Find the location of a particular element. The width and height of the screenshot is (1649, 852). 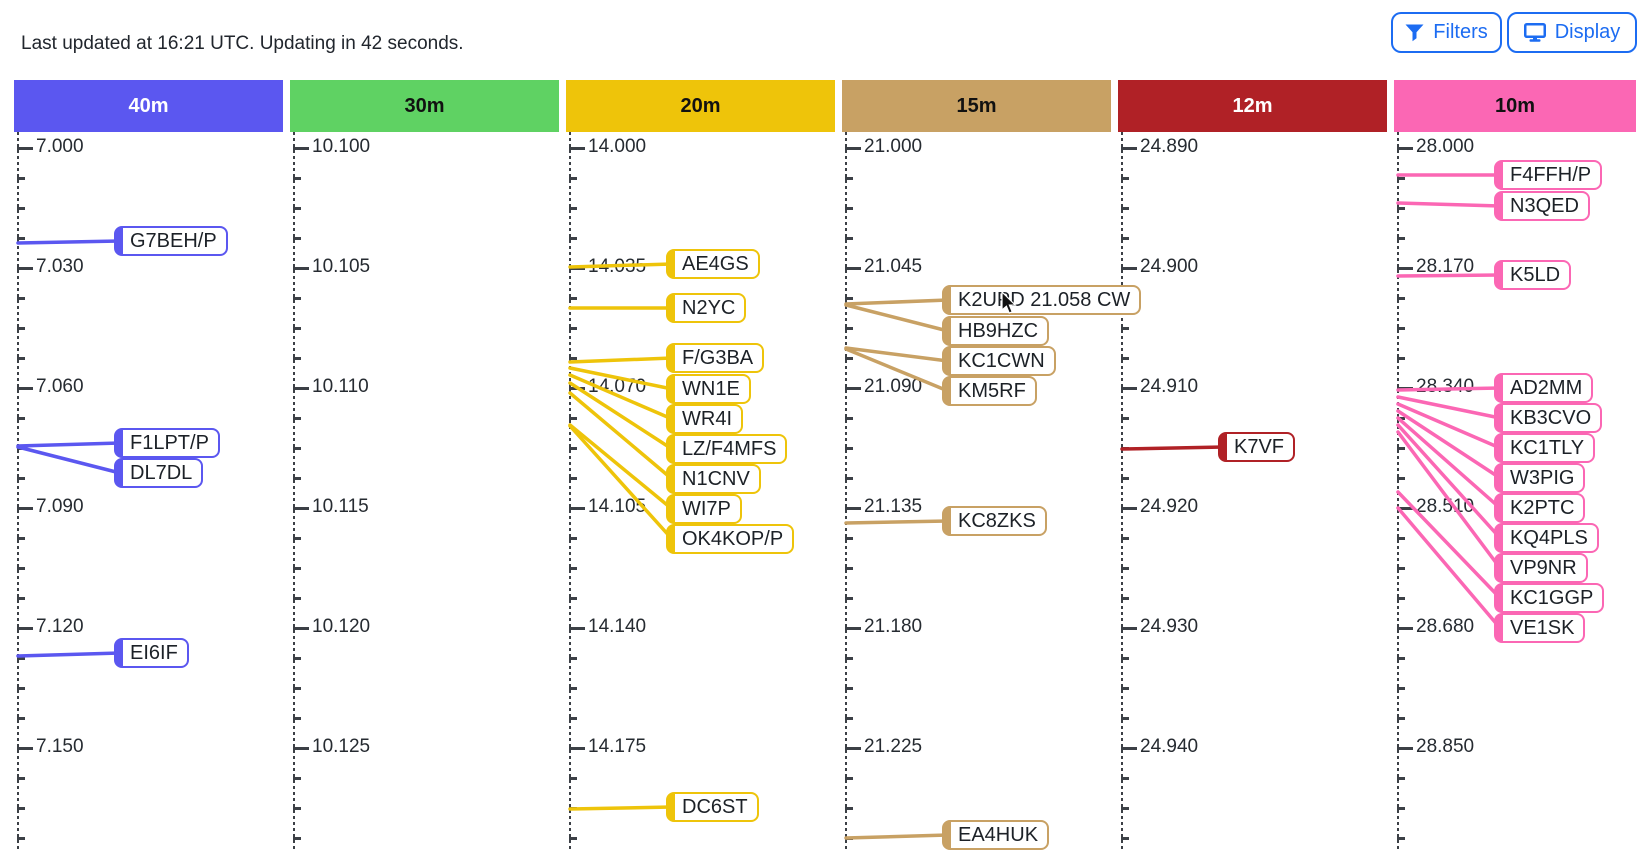

spot-line-wn1e is located at coordinates (621, 378).